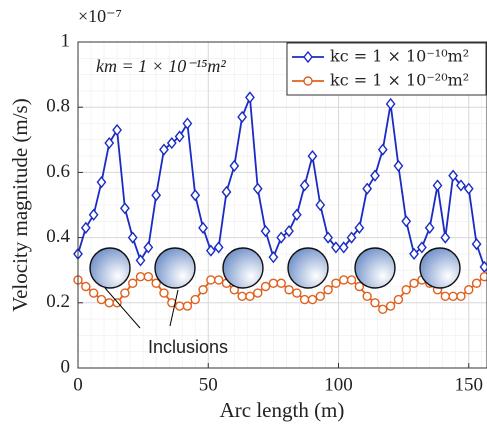 Image resolution: width=487 pixels, height=431 pixels. Describe the element at coordinates (78, 384) in the screenshot. I see `x-tick-label: 0` at that location.